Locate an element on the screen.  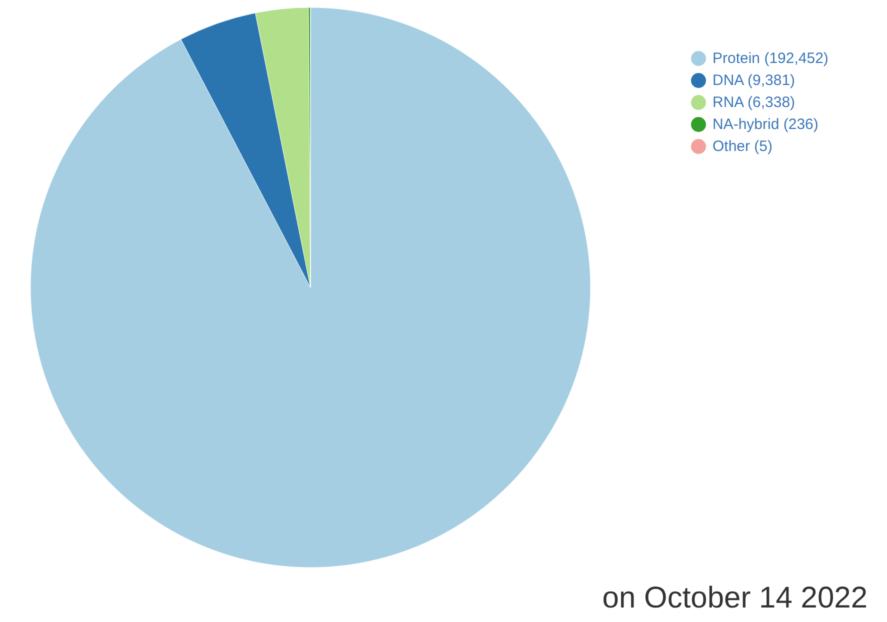
text: on October 14 2022 is located at coordinates (735, 598).